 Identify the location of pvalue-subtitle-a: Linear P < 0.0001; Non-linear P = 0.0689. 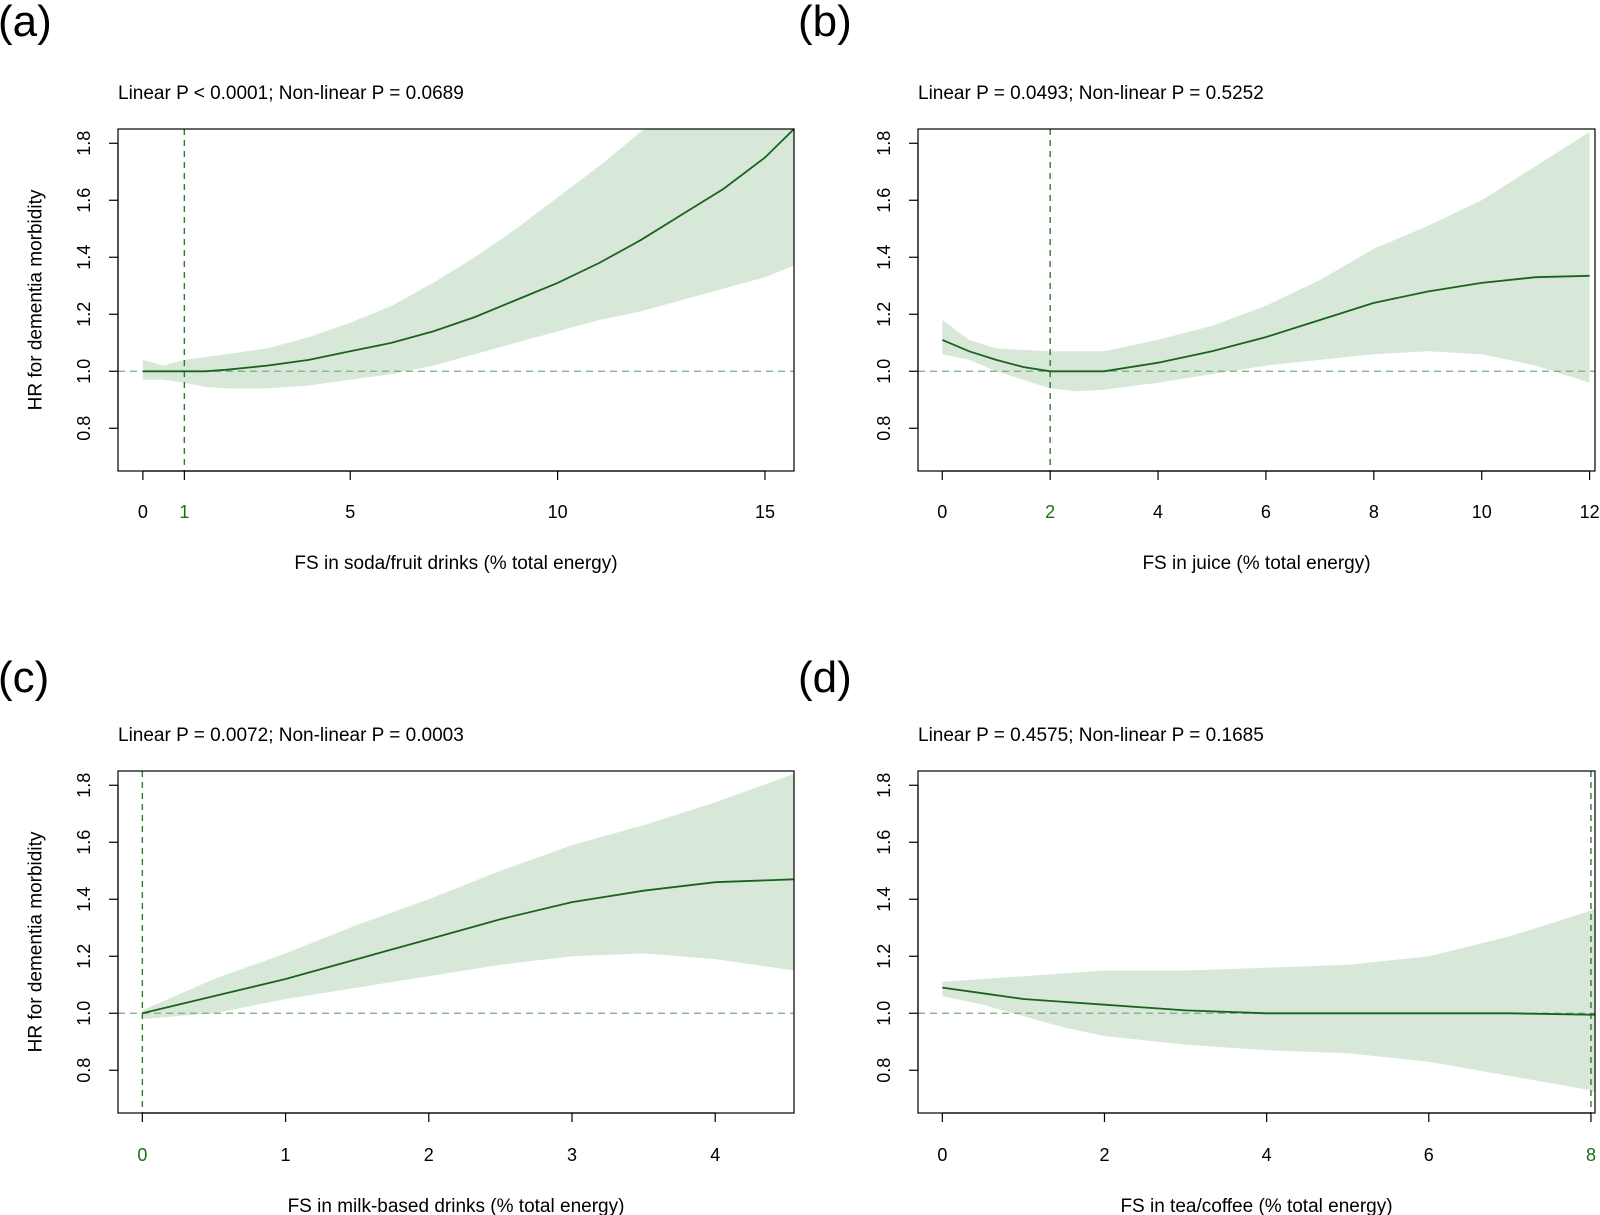
(291, 93).